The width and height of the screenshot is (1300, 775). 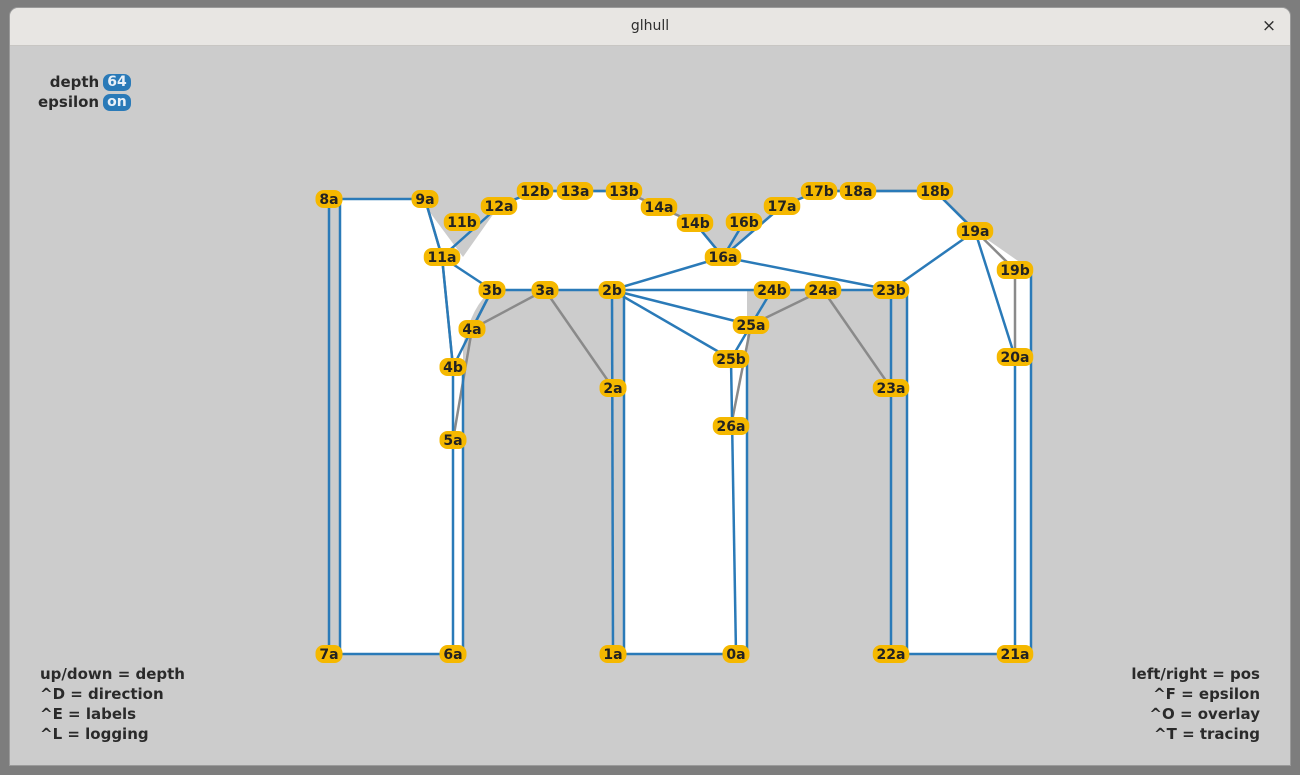 I want to click on svg-text: 20a, so click(x=1015, y=358).